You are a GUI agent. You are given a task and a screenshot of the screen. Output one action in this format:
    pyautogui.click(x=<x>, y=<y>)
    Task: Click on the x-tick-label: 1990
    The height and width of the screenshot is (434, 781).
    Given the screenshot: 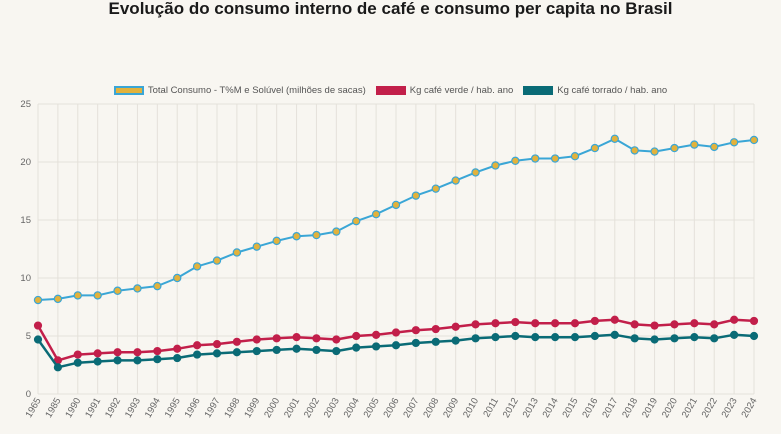 What is the action you would take?
    pyautogui.click(x=73, y=408)
    